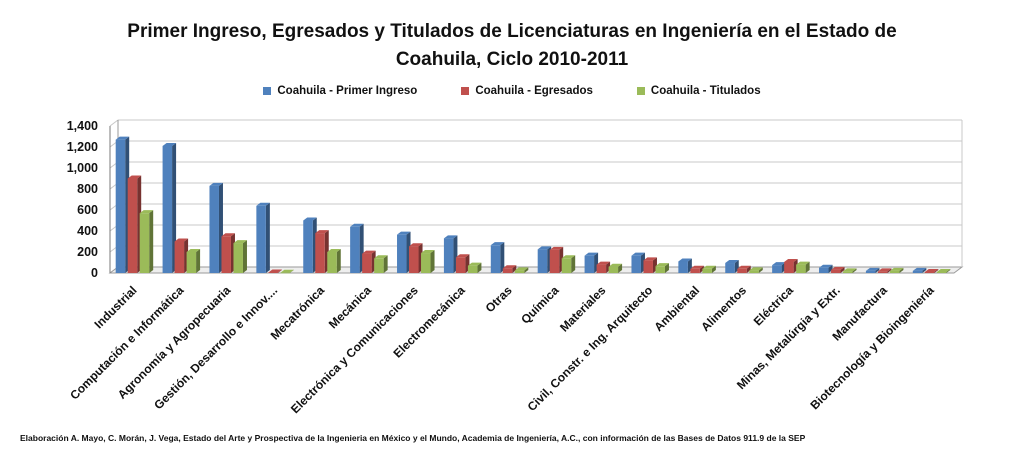  I want to click on legend-swatch-titulados, so click(640, 91).